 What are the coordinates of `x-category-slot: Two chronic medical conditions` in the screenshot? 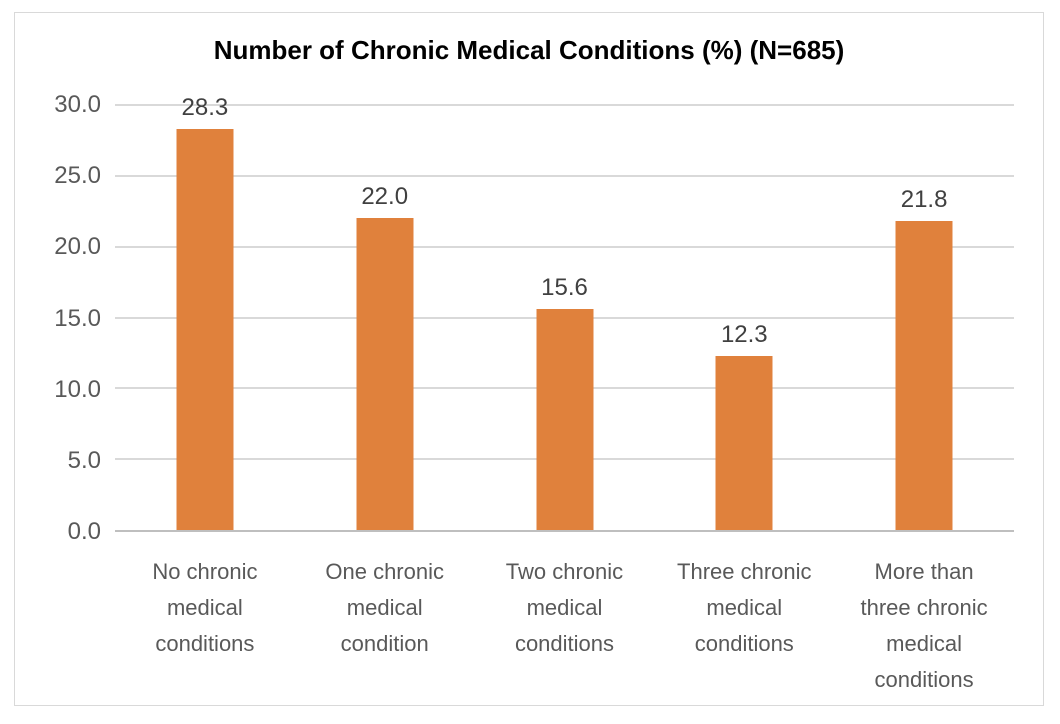 It's located at (565, 626).